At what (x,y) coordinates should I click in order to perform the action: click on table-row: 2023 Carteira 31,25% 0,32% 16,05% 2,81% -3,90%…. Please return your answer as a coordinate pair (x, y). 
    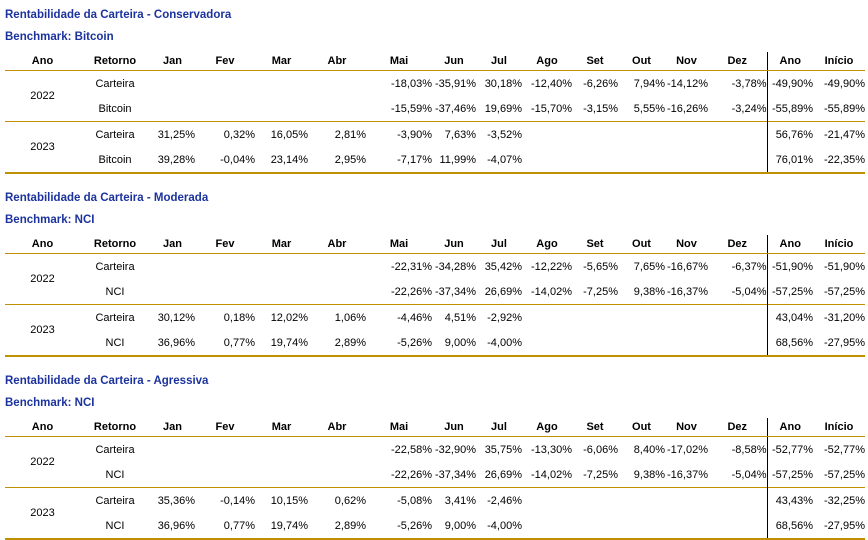
    Looking at the image, I should click on (435, 147).